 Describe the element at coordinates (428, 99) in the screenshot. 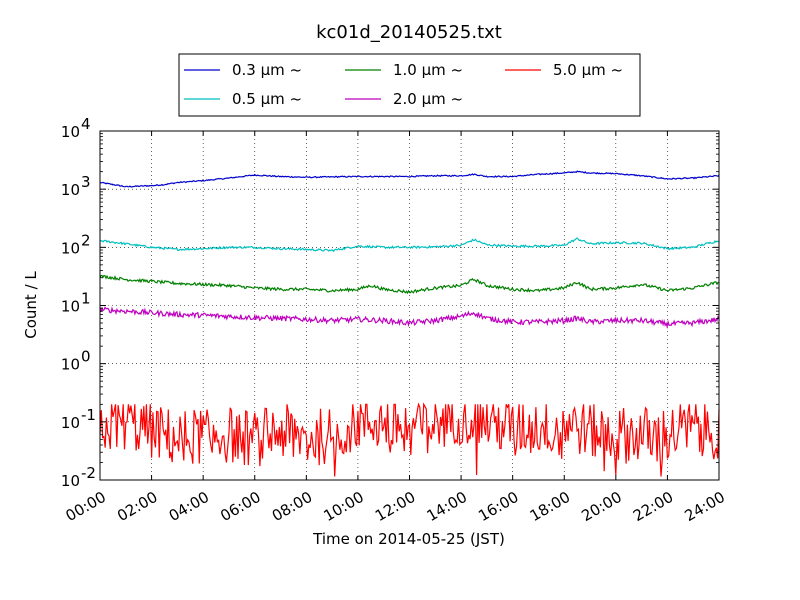

I see `legend-label: 2.0 μm ~` at that location.